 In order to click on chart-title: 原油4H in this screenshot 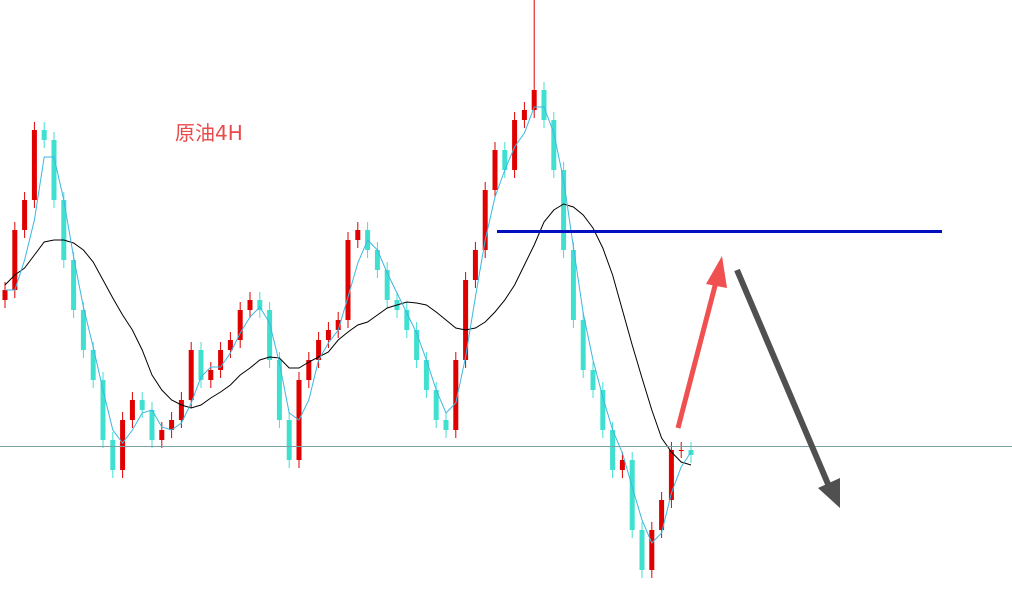, I will do `click(209, 133)`.